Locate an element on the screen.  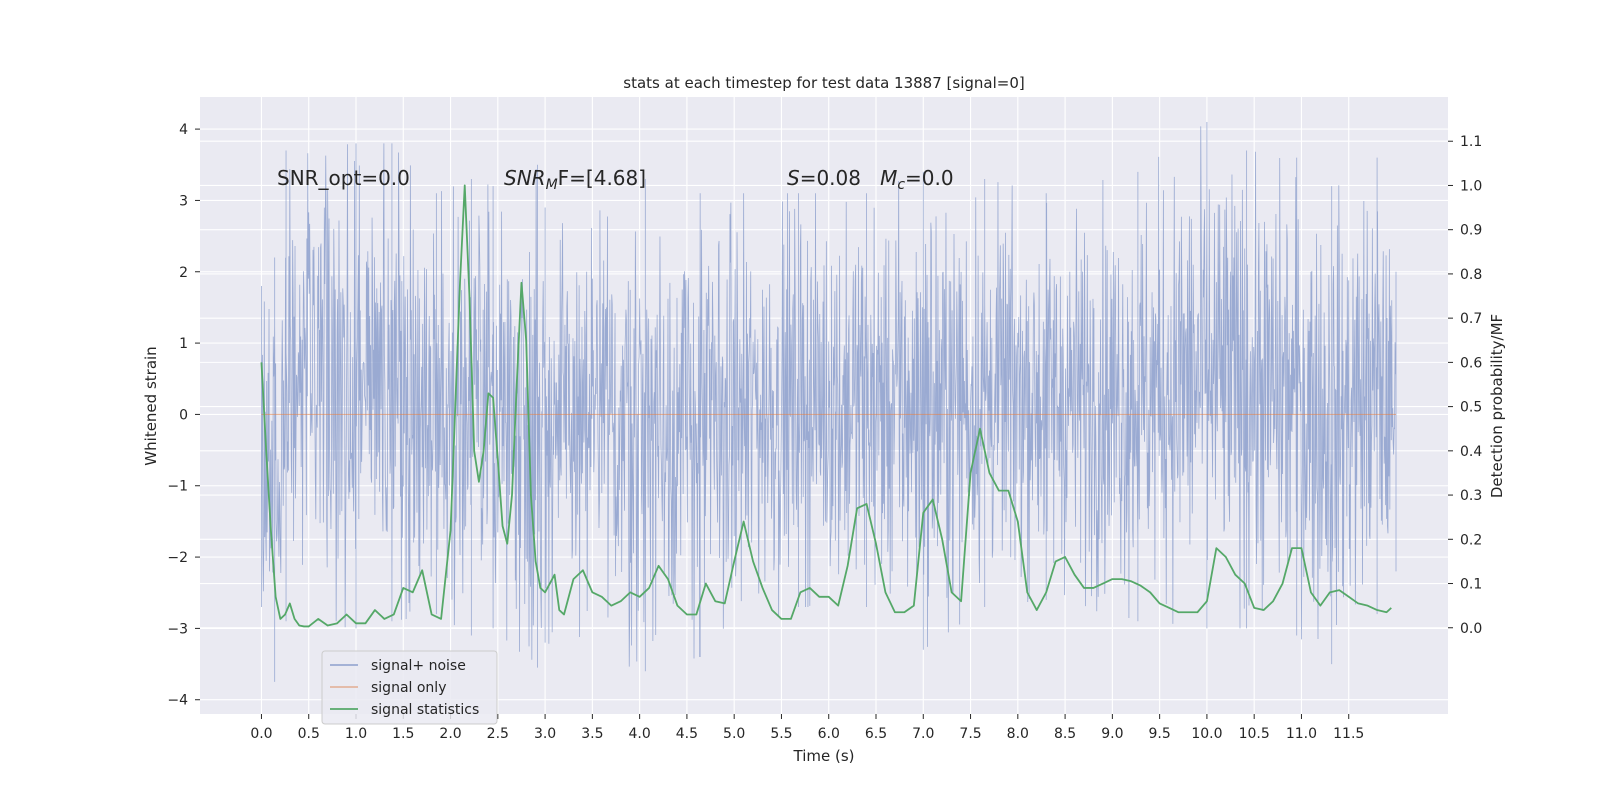
annotation-snr-mf-sub: M is located at coordinates (552, 185).